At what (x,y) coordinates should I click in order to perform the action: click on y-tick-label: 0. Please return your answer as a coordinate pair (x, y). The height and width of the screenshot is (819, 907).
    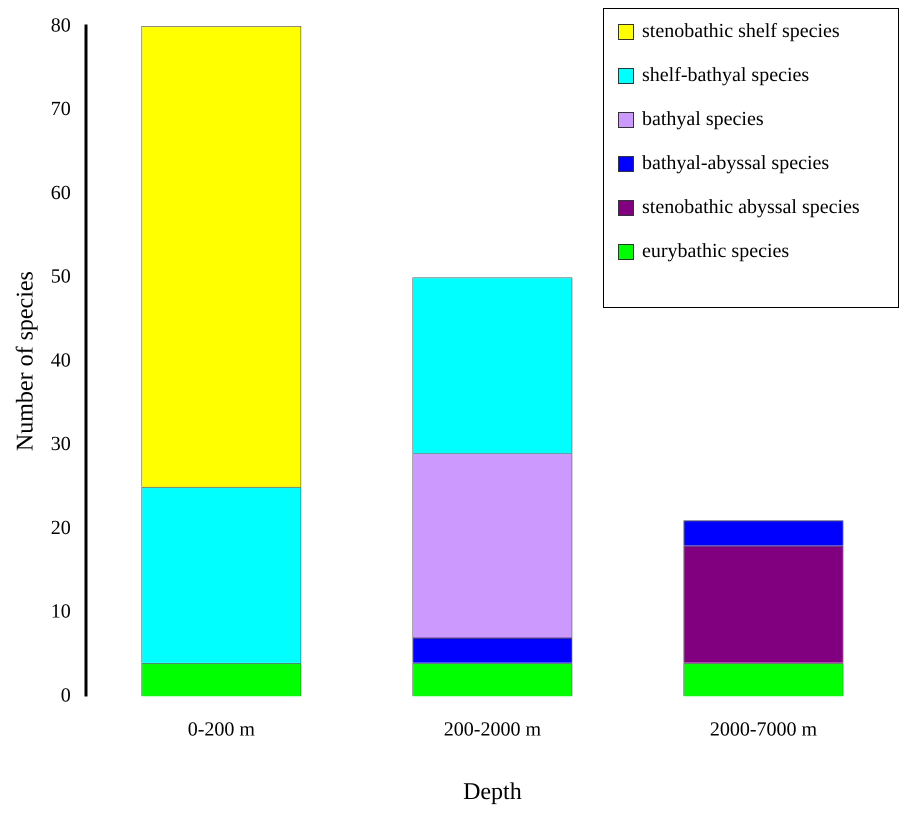
    Looking at the image, I should click on (65, 695).